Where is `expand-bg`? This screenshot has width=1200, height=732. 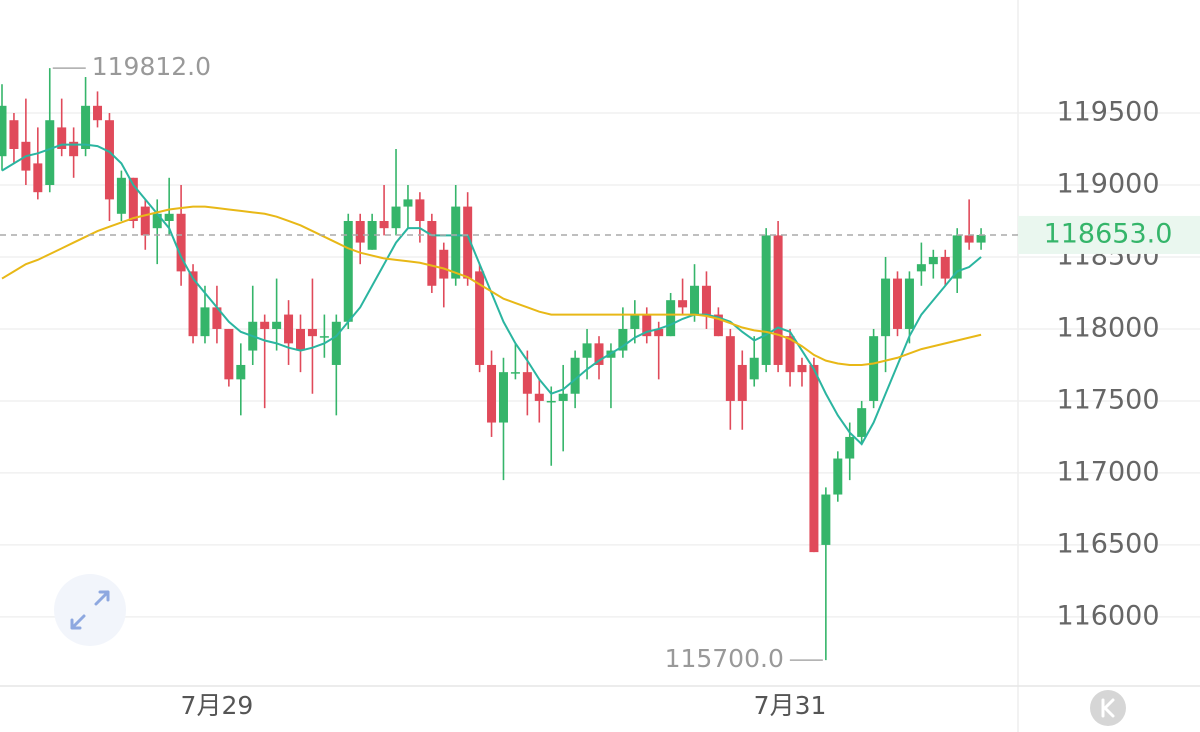 expand-bg is located at coordinates (90, 610).